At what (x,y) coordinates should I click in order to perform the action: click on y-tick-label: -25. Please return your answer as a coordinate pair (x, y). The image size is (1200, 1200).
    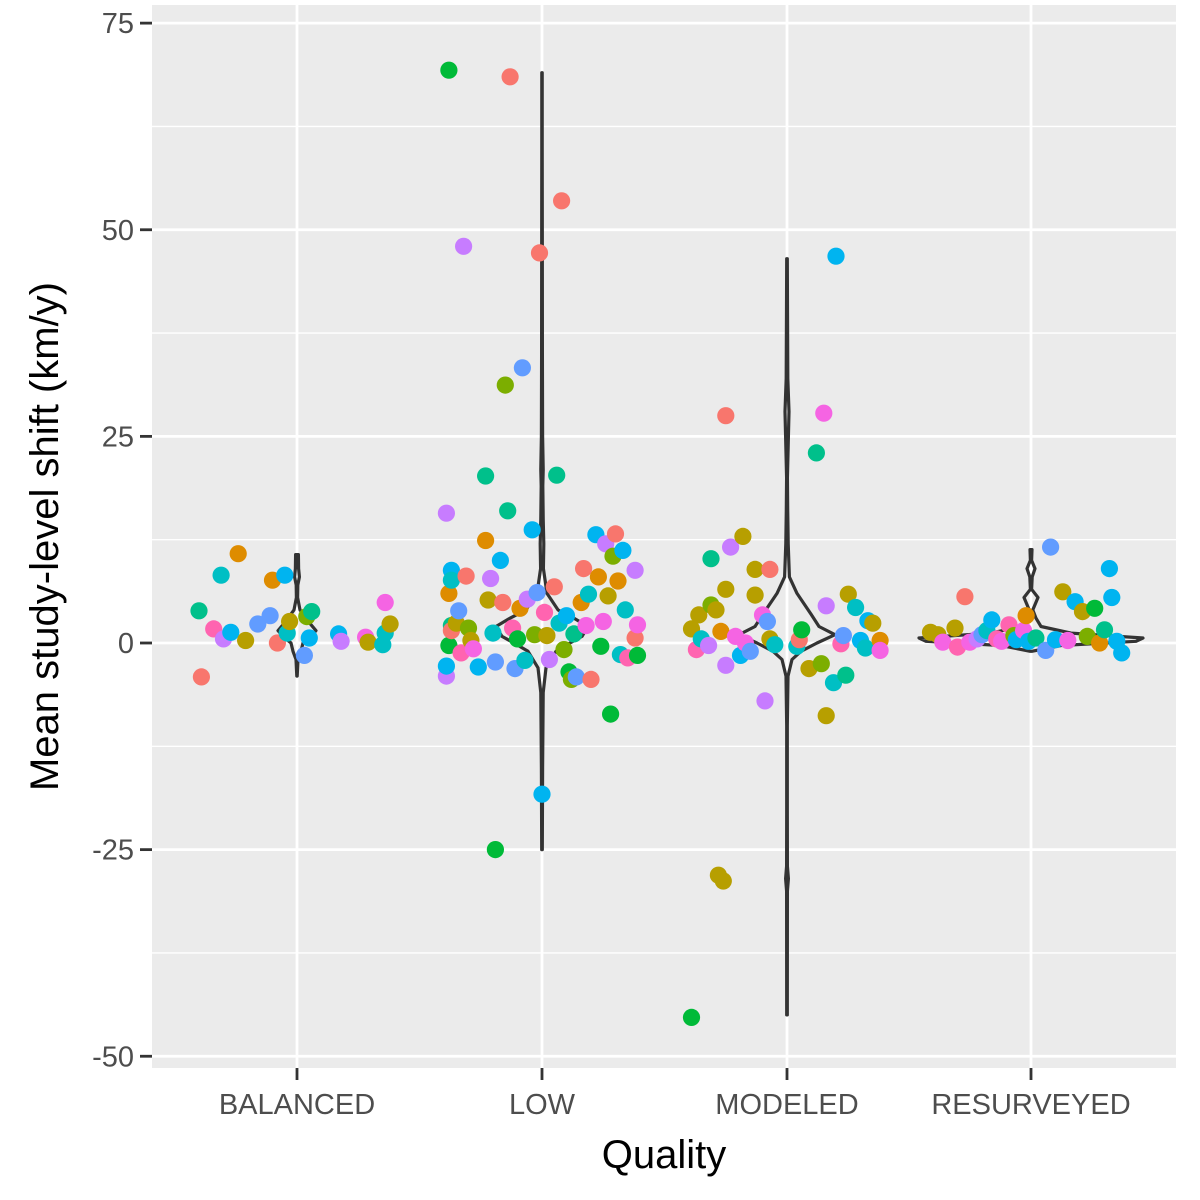
    Looking at the image, I should click on (113, 851).